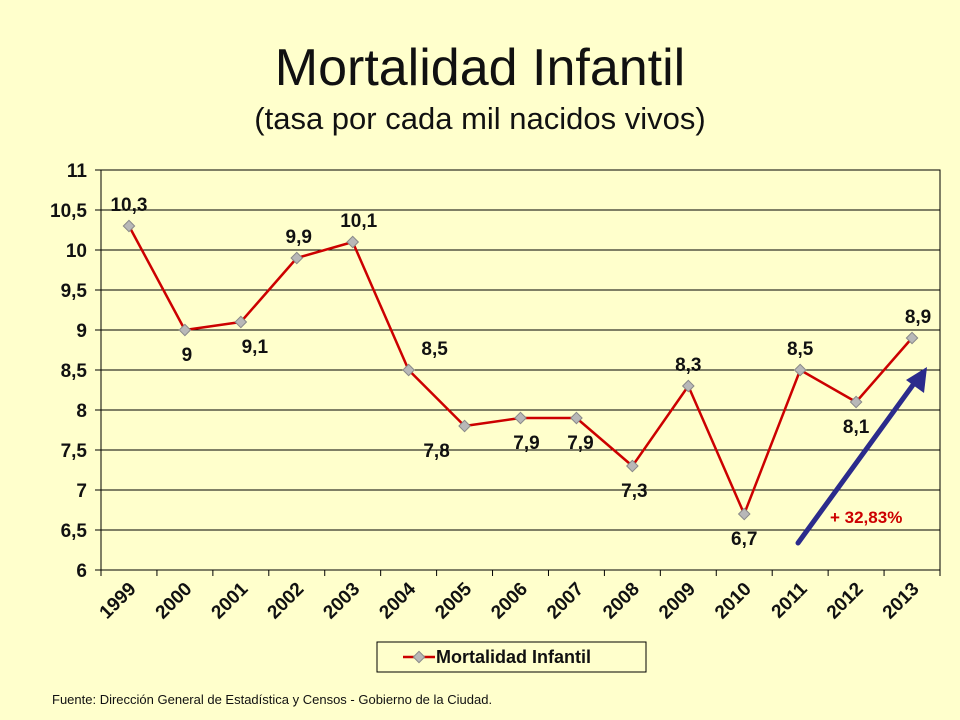 The image size is (960, 720). Describe the element at coordinates (677, 601) in the screenshot. I see `x-tick-label: 2009` at that location.